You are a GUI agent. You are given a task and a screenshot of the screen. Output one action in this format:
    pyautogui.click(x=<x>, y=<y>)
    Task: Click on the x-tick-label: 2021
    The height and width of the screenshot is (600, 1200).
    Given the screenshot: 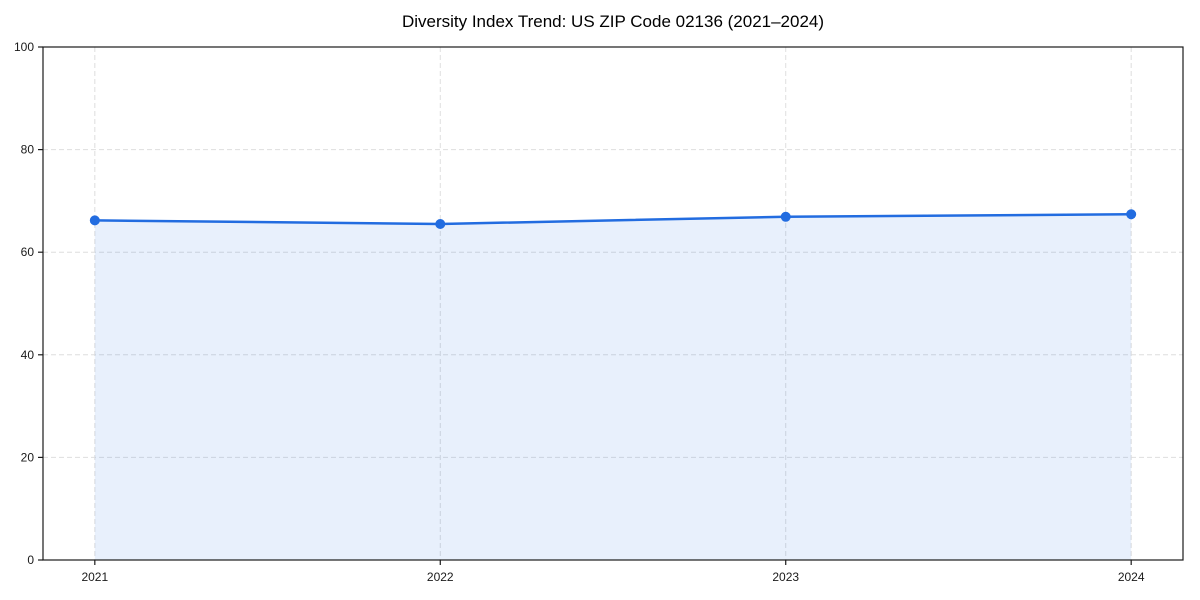 What is the action you would take?
    pyautogui.click(x=94, y=577)
    